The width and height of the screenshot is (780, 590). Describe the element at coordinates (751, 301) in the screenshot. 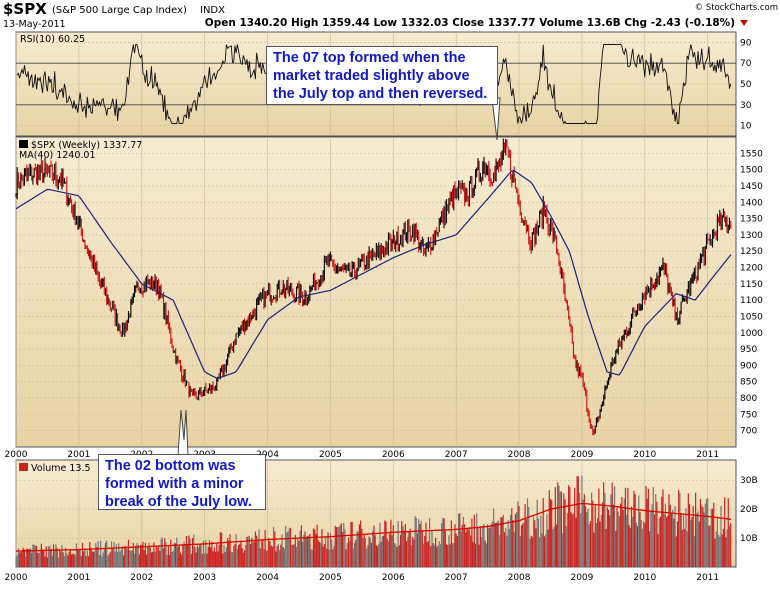

I see `price-tick-label: 1100` at that location.